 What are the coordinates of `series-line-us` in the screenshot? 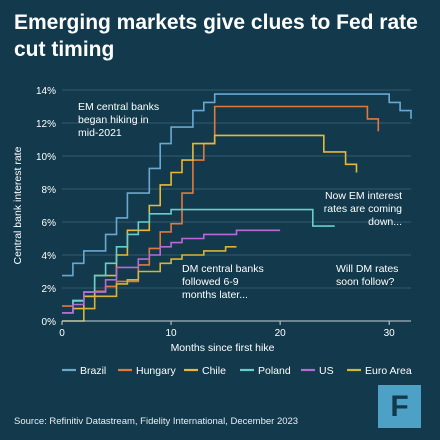 It's located at (171, 271).